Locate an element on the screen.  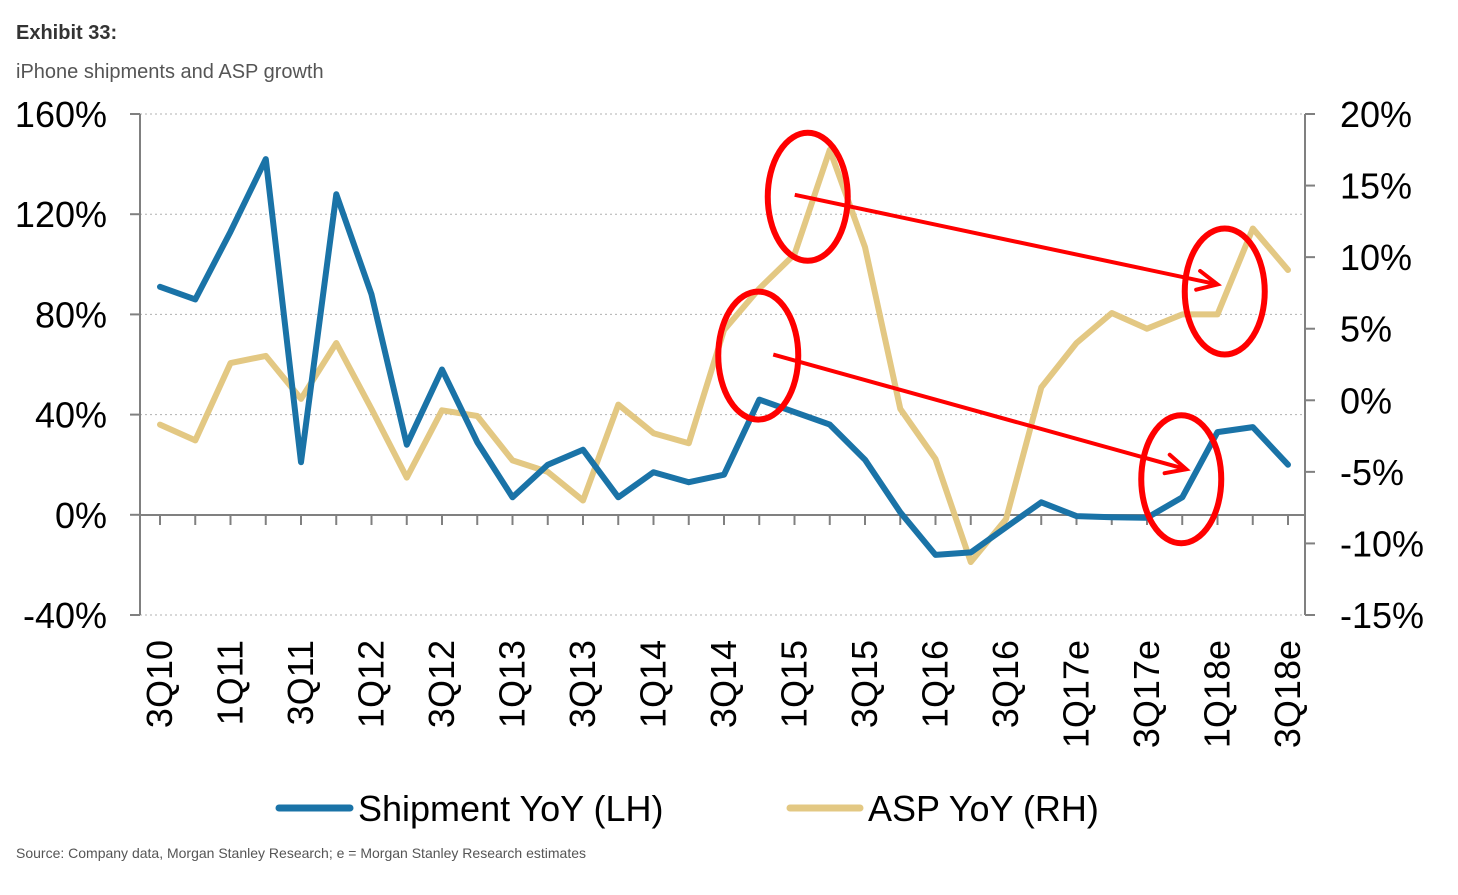
right-tick-label: -5% is located at coordinates (1372, 472).